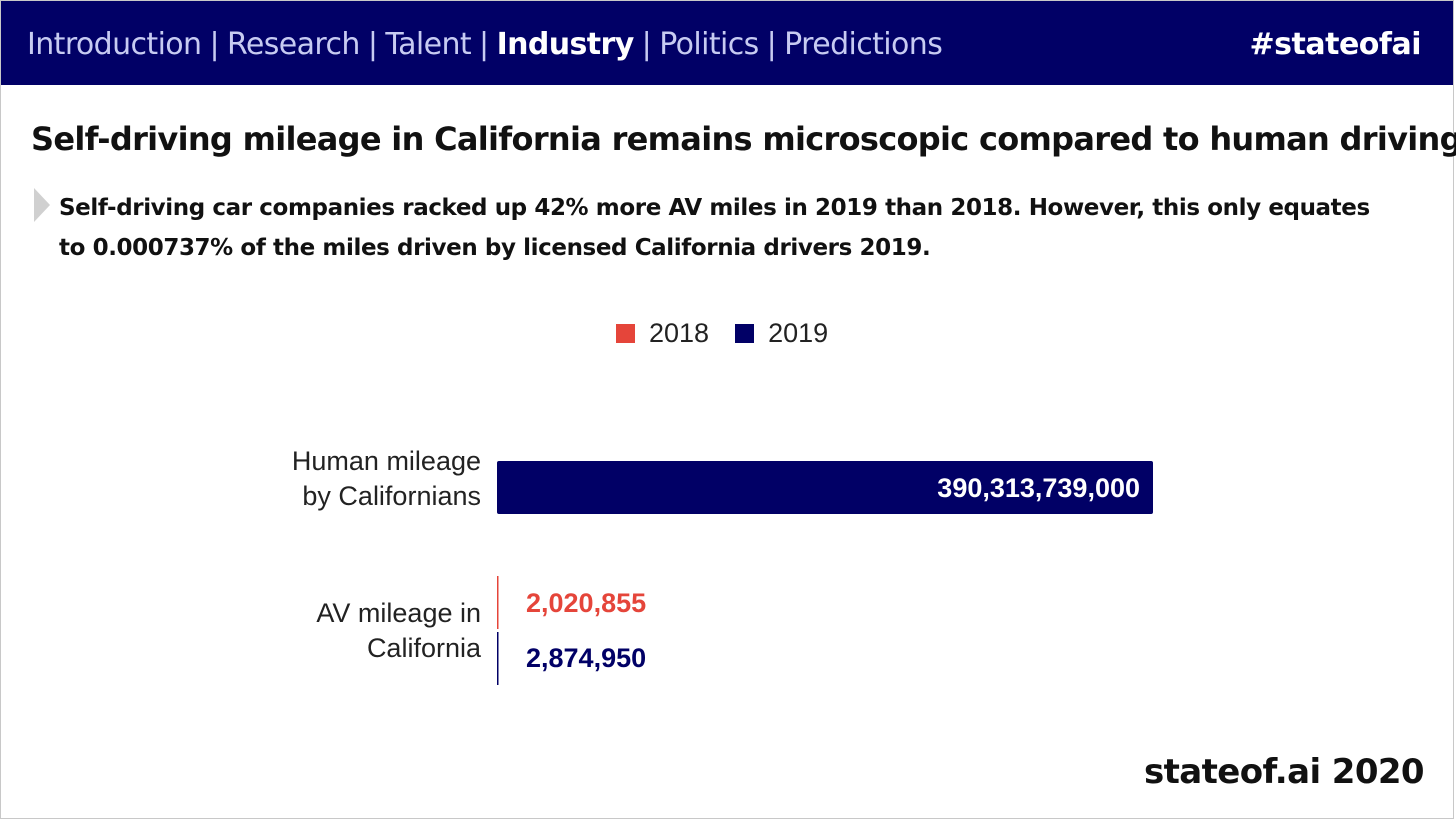 Image resolution: width=1456 pixels, height=821 pixels. Describe the element at coordinates (428, 44) in the screenshot. I see `nav-item-talent: Talent` at that location.